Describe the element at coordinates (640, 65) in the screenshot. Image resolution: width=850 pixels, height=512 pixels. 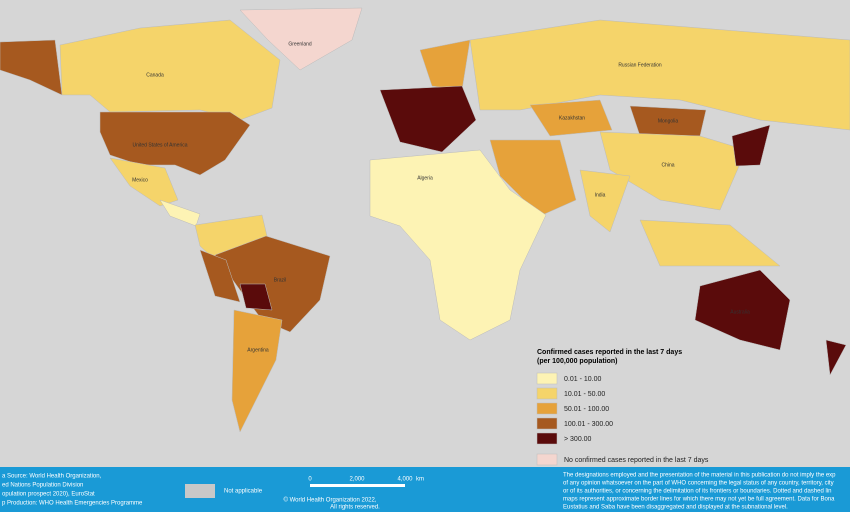
I see `country-label: Russian Federation` at that location.